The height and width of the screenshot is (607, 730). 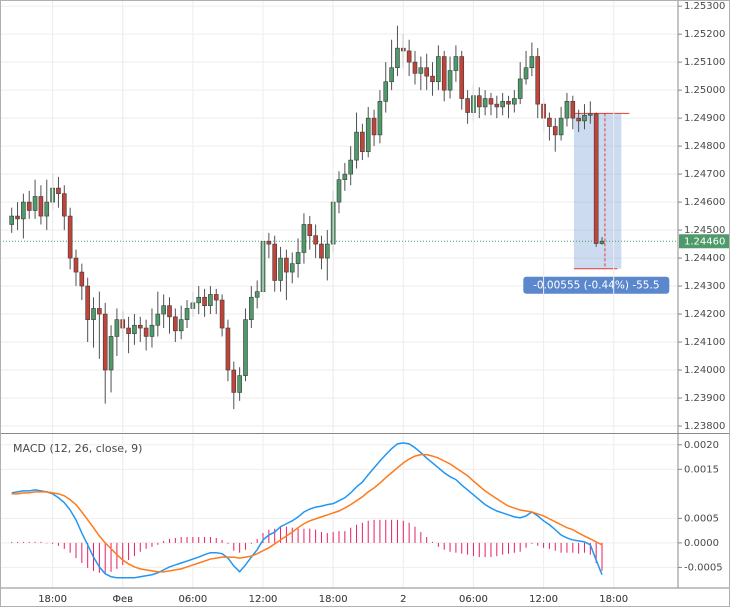 What do you see at coordinates (704, 202) in the screenshot?
I see `y-tick-label: 1.24600` at bounding box center [704, 202].